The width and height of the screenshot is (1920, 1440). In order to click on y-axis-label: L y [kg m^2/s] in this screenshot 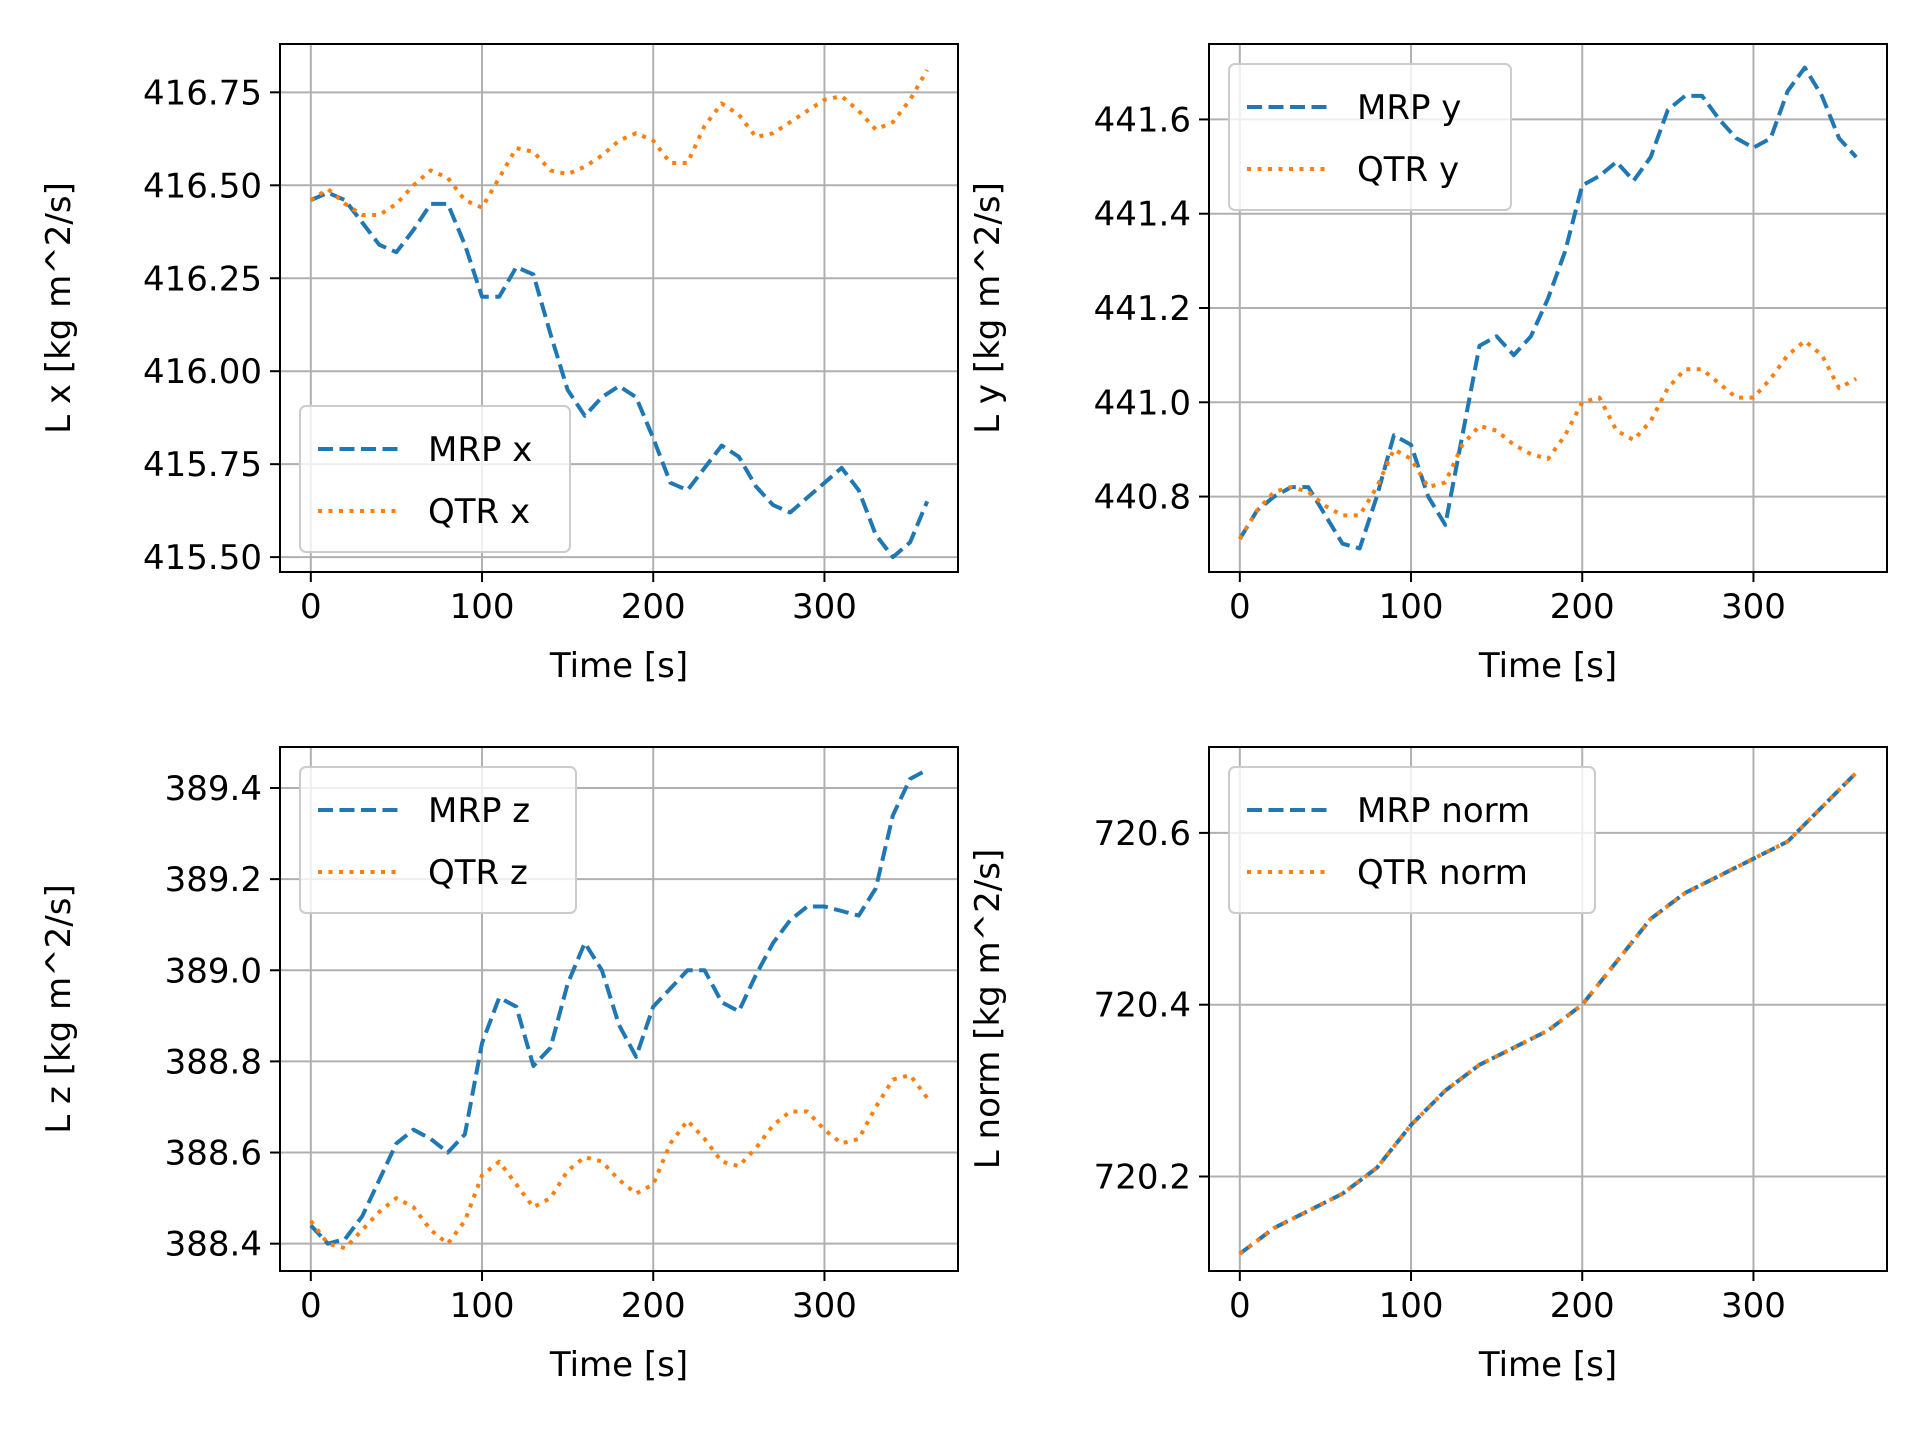, I will do `click(988, 308)`.